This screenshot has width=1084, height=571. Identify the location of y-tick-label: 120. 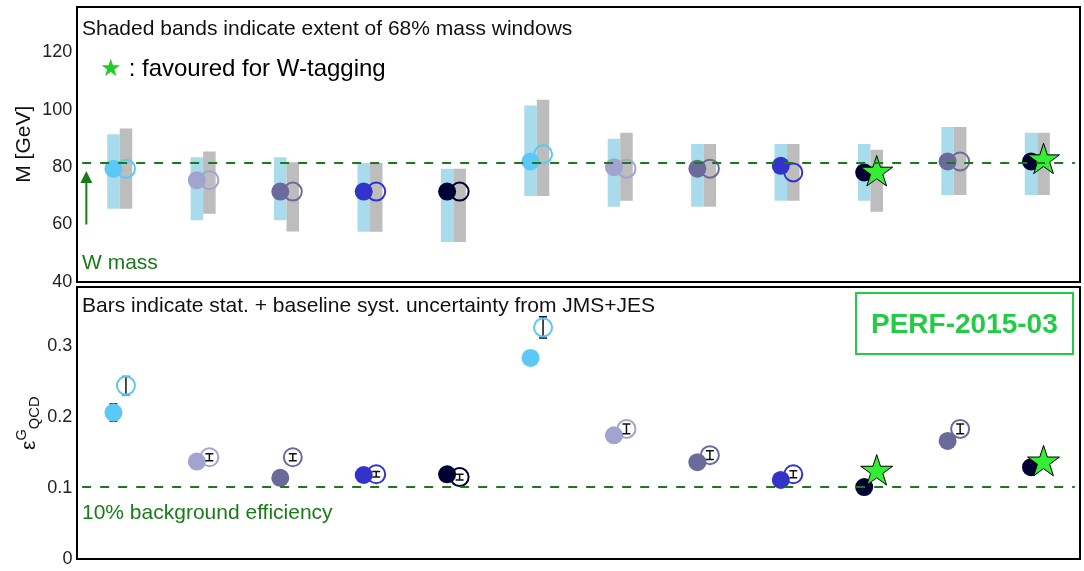
(57, 51).